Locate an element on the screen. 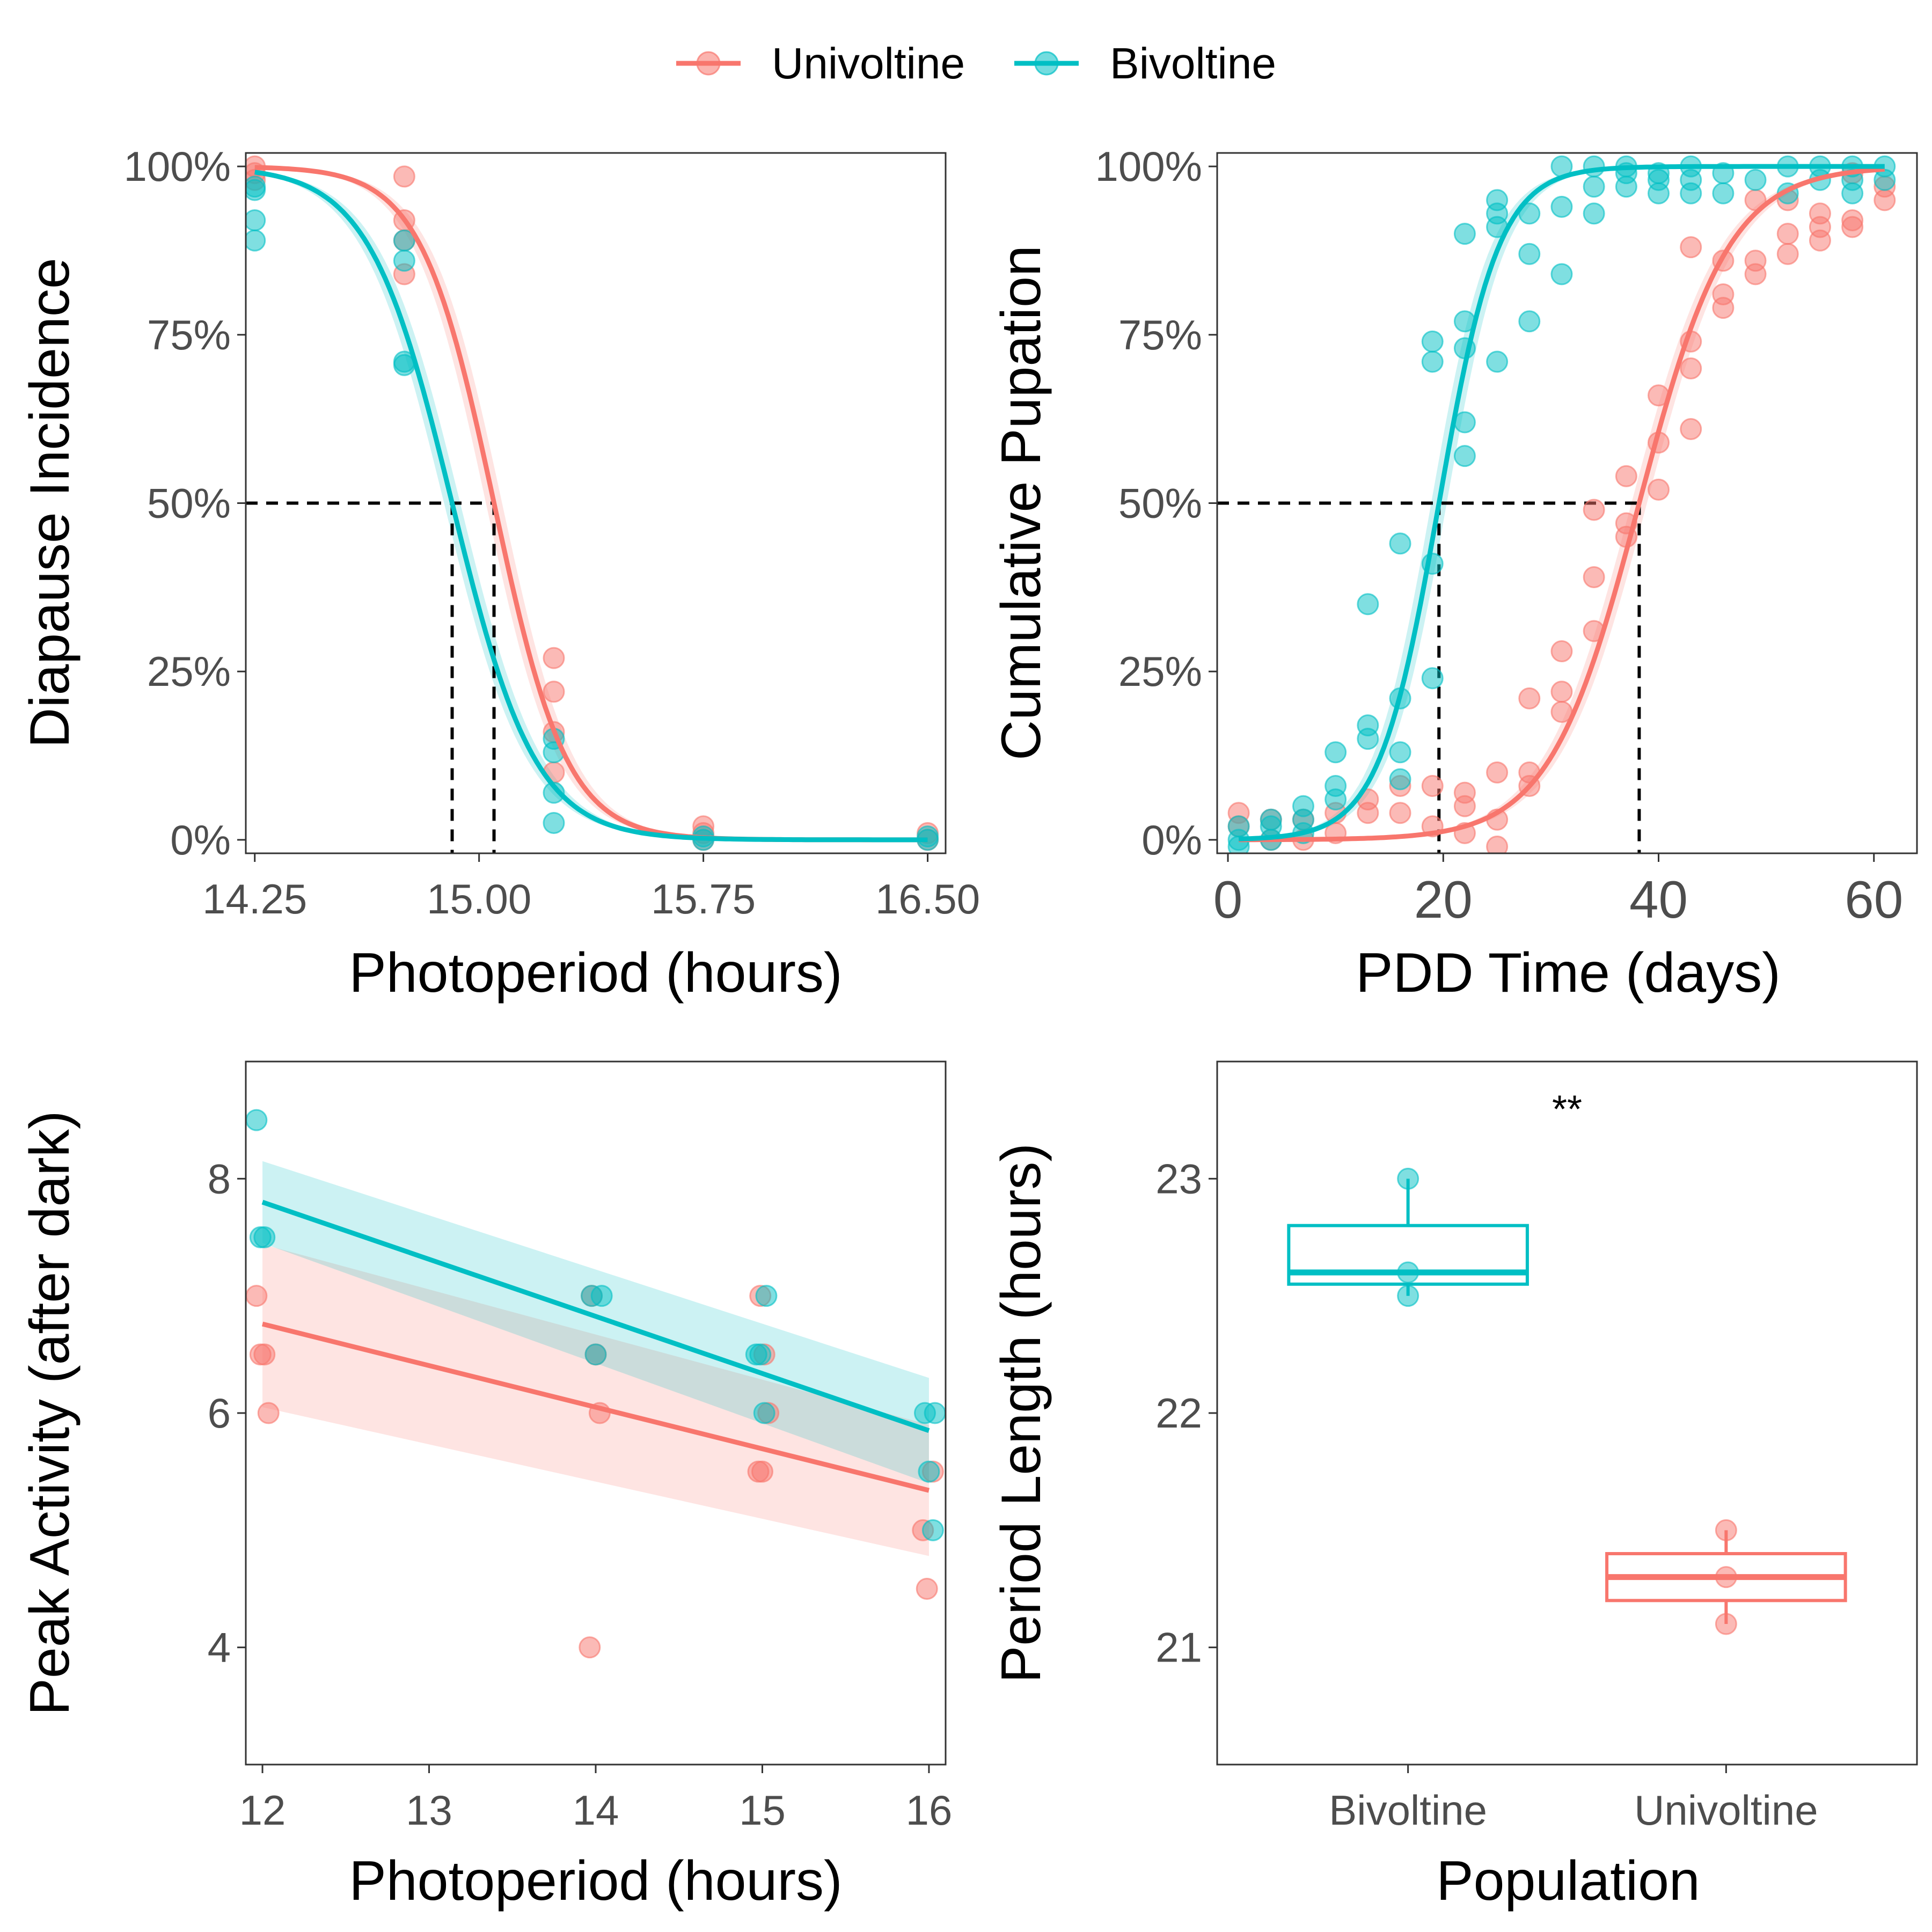 The width and height of the screenshot is (1932, 1932). x-tick-label: 12 is located at coordinates (262, 1810).